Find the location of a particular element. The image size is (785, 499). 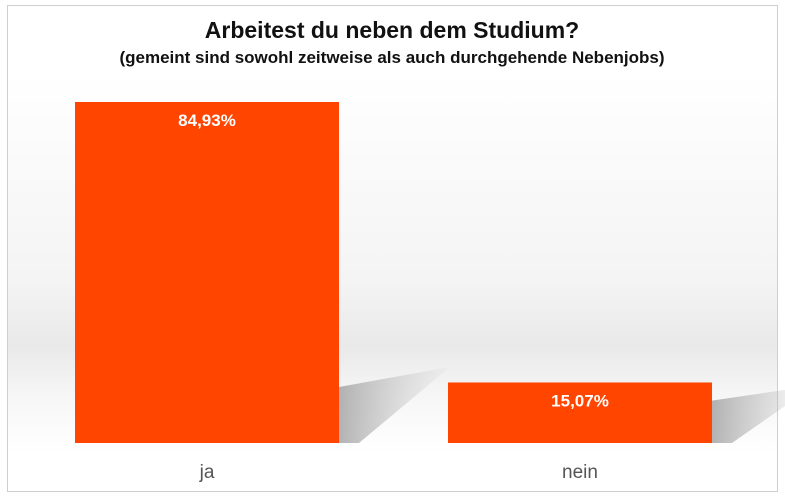

category-label-ja: ja is located at coordinates (207, 472).